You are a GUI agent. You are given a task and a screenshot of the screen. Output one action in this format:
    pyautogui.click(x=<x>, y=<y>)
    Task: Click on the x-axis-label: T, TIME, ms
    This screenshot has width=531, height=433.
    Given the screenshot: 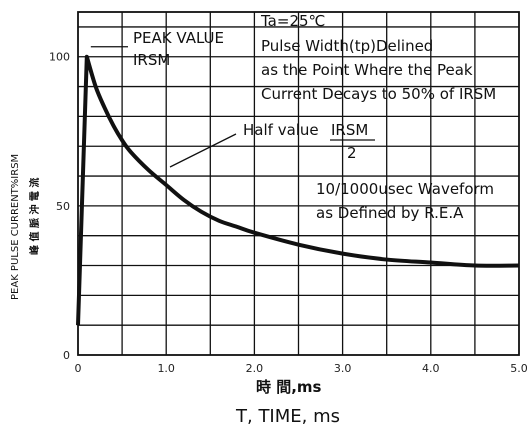 What is the action you would take?
    pyautogui.click(x=287, y=416)
    